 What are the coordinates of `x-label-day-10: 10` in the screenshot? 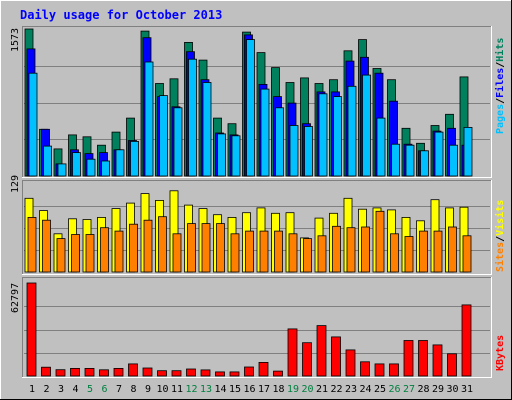 It's located at (162, 389).